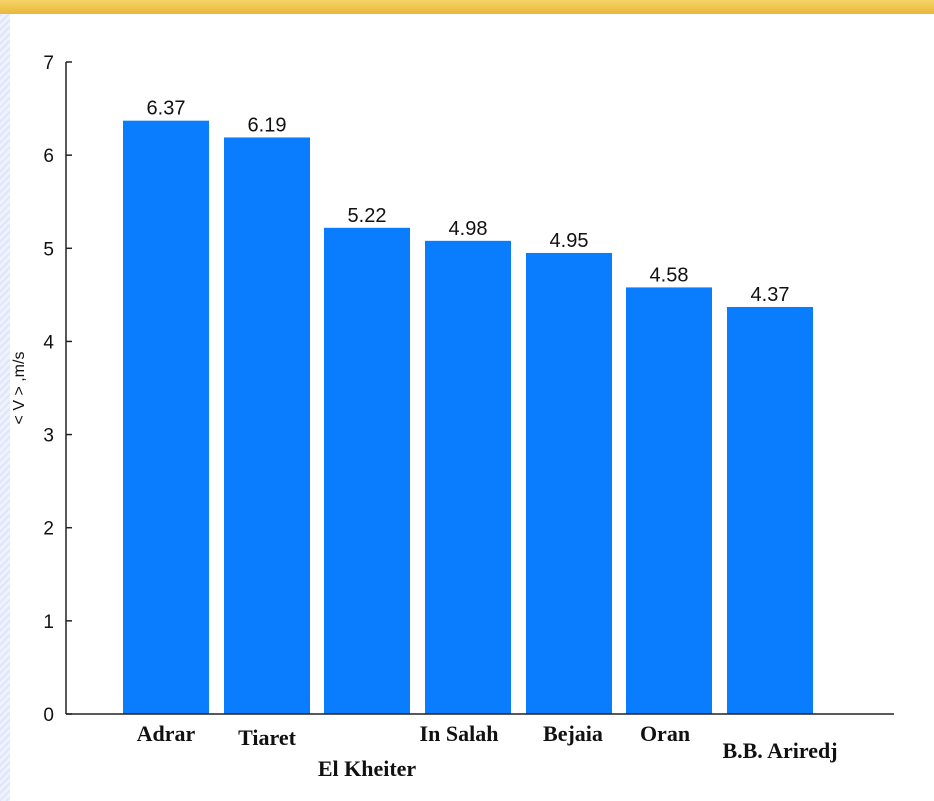  Describe the element at coordinates (459, 733) in the screenshot. I see `category-label: In Salah` at that location.